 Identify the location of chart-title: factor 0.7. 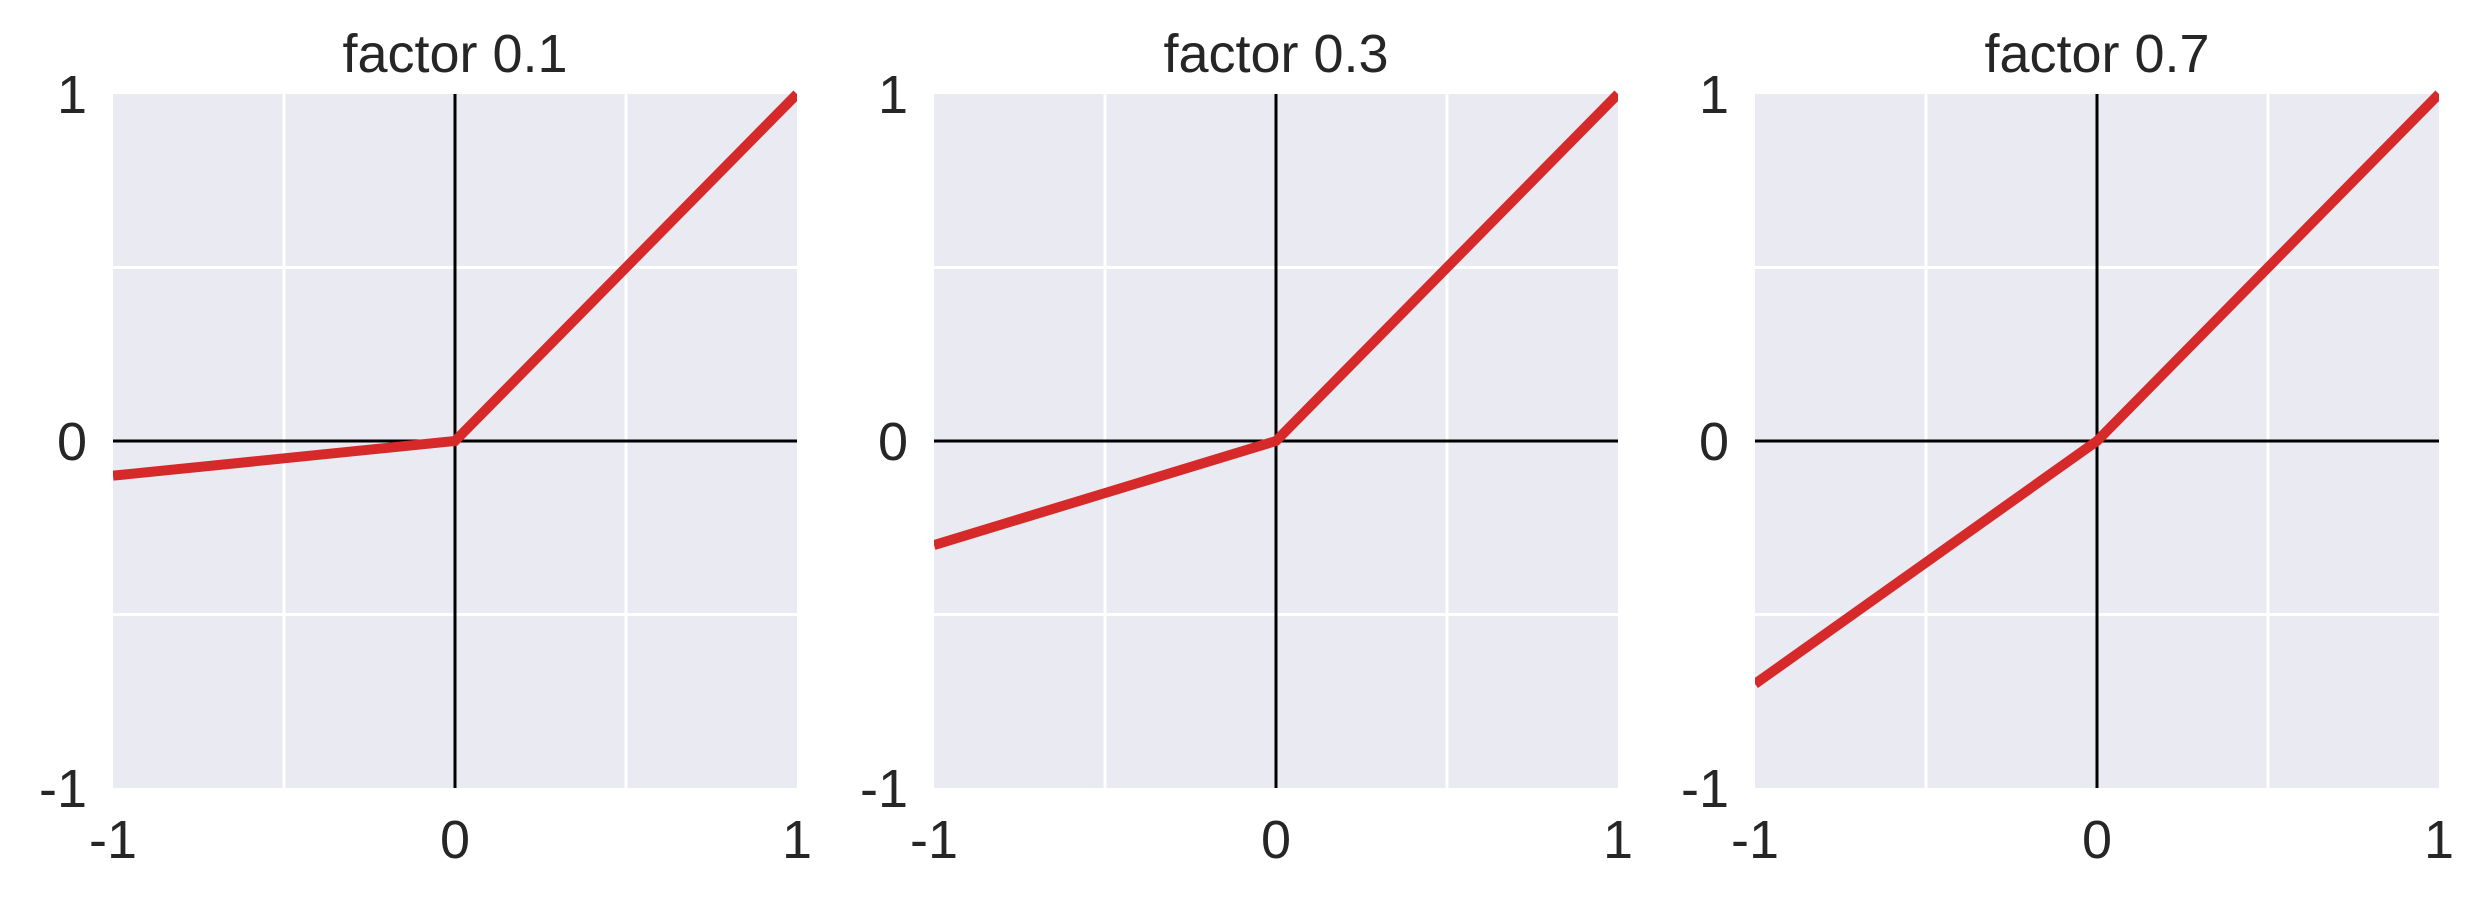
(2096, 54).